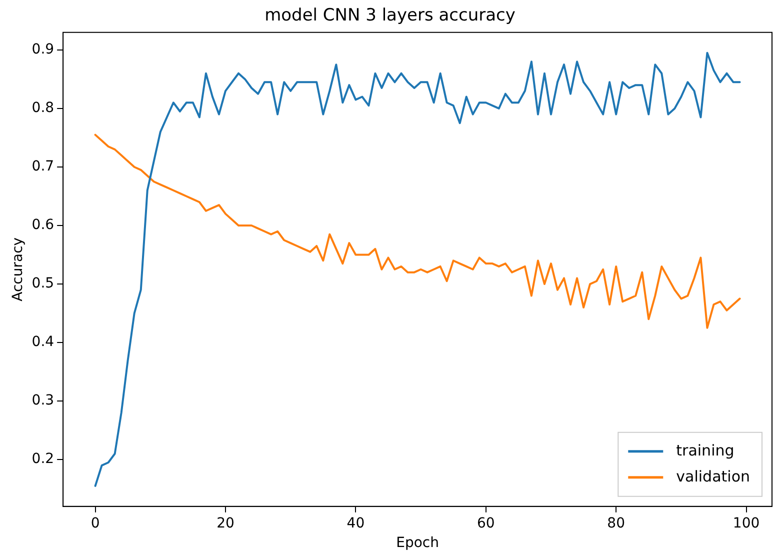  Describe the element at coordinates (43, 459) in the screenshot. I see `y-tick-label: 0.2` at that location.